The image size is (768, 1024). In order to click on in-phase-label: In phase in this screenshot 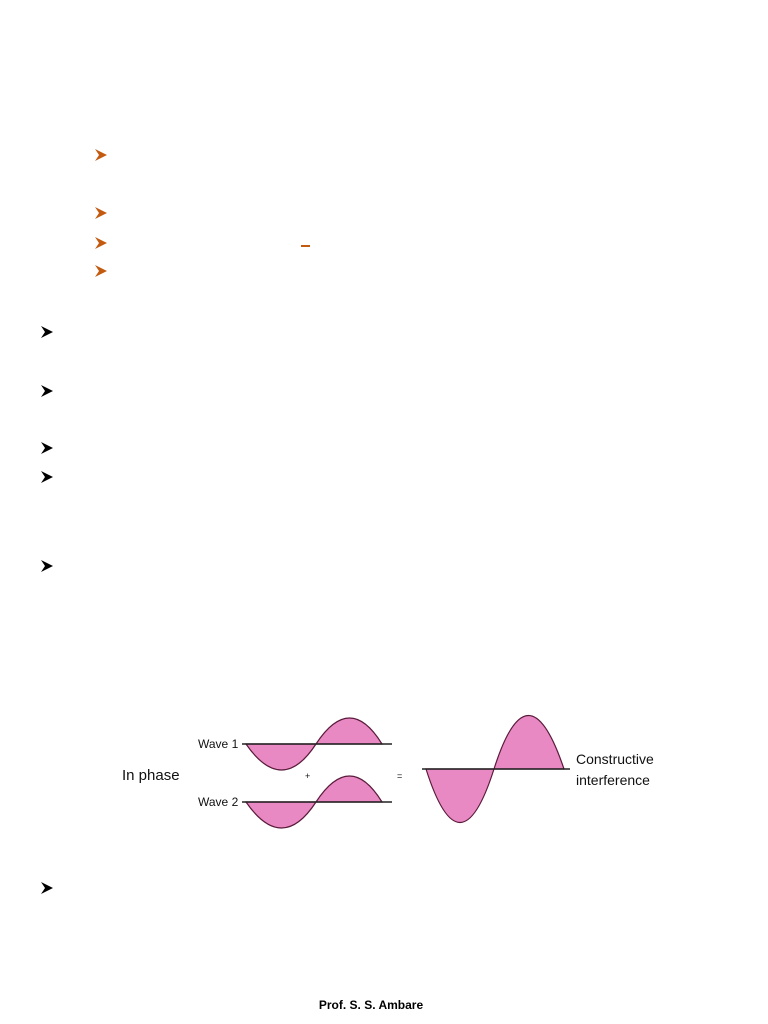, I will do `click(151, 775)`.